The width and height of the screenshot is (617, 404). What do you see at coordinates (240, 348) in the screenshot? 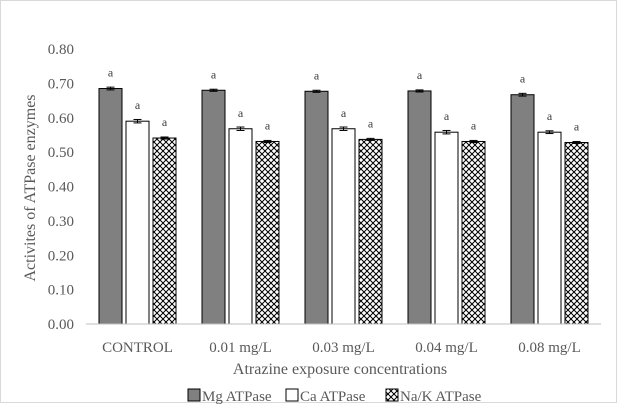
I see `x-tick-label: 0.01 mg/L` at bounding box center [240, 348].